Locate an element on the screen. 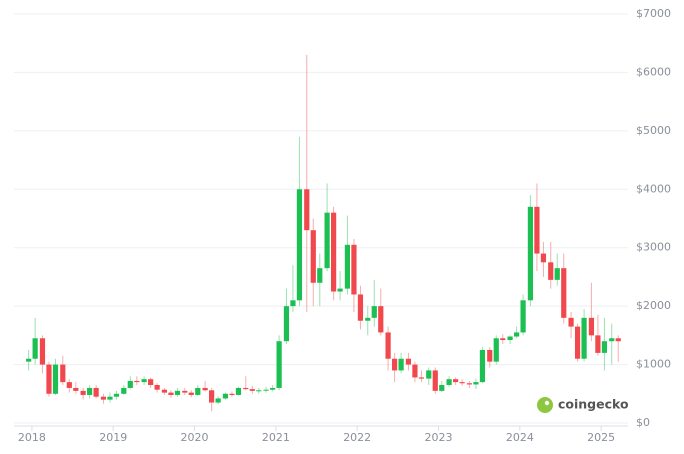 Image resolution: width=684 pixels, height=454 pixels. x-tick-label: 2023 is located at coordinates (439, 437).